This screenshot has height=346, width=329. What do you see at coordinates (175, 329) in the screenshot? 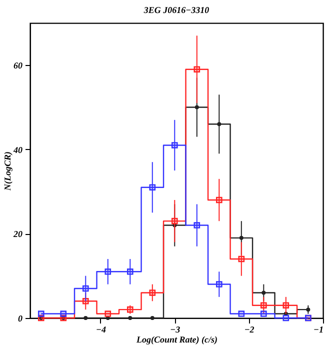
I see `x-tick-label: −3` at bounding box center [175, 329].